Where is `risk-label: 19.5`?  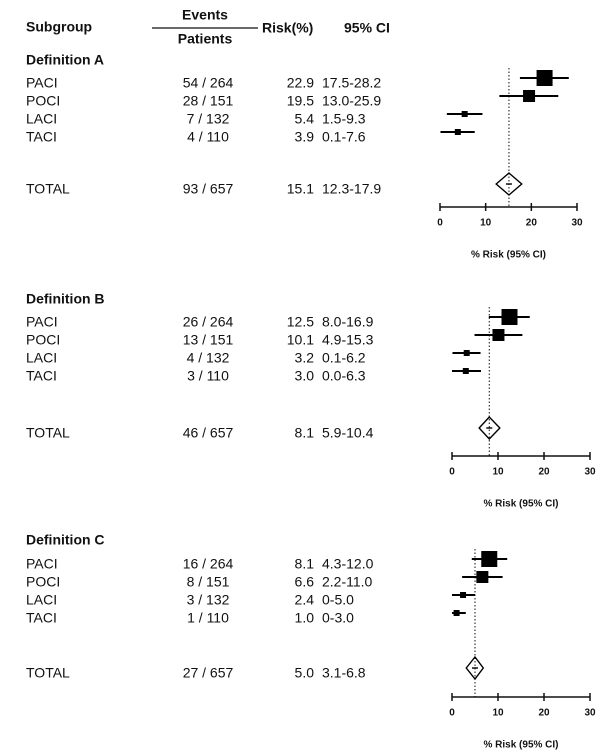
risk-label: 19.5 is located at coordinates (300, 101).